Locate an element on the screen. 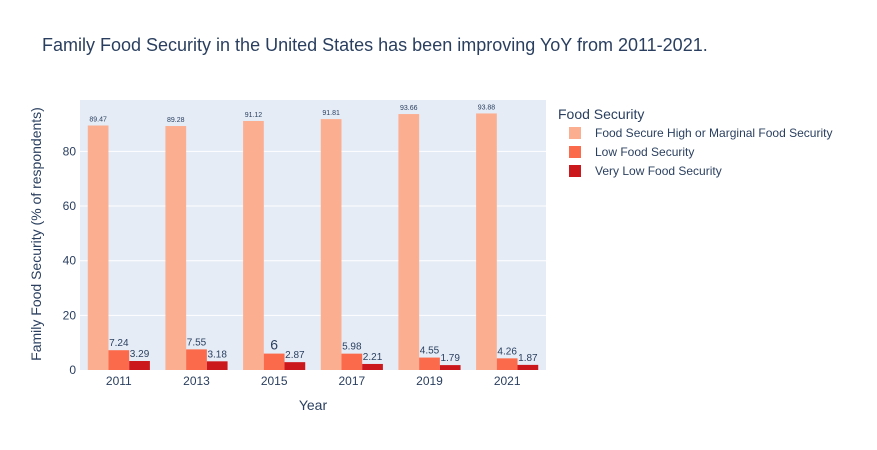 The image size is (877, 450). bar-value-label: 5.98 is located at coordinates (352, 347).